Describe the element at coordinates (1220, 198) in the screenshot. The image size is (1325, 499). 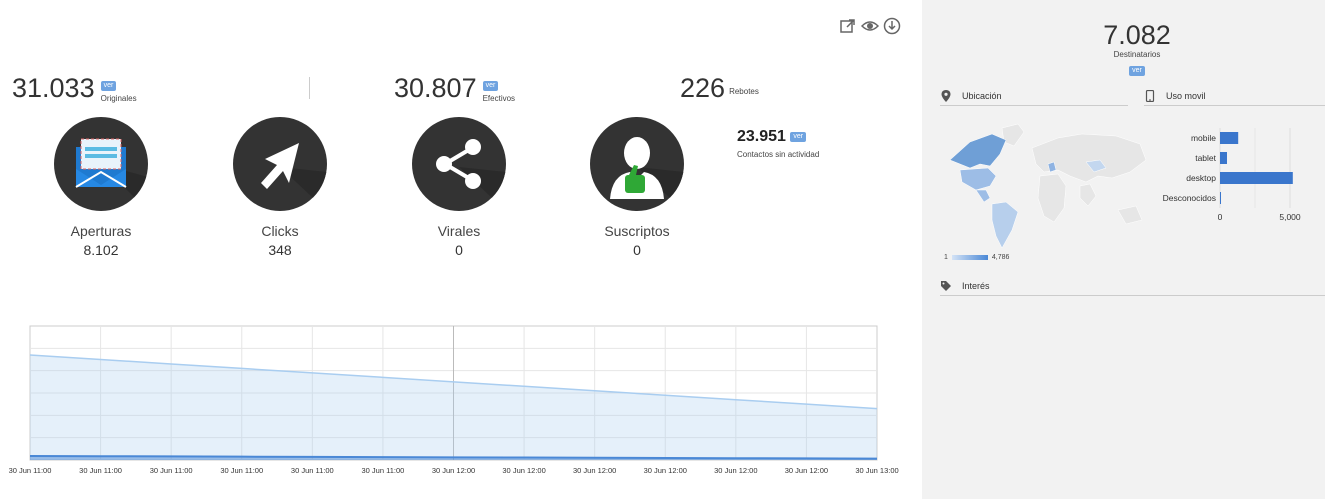
I see `bar-desconocidos` at that location.